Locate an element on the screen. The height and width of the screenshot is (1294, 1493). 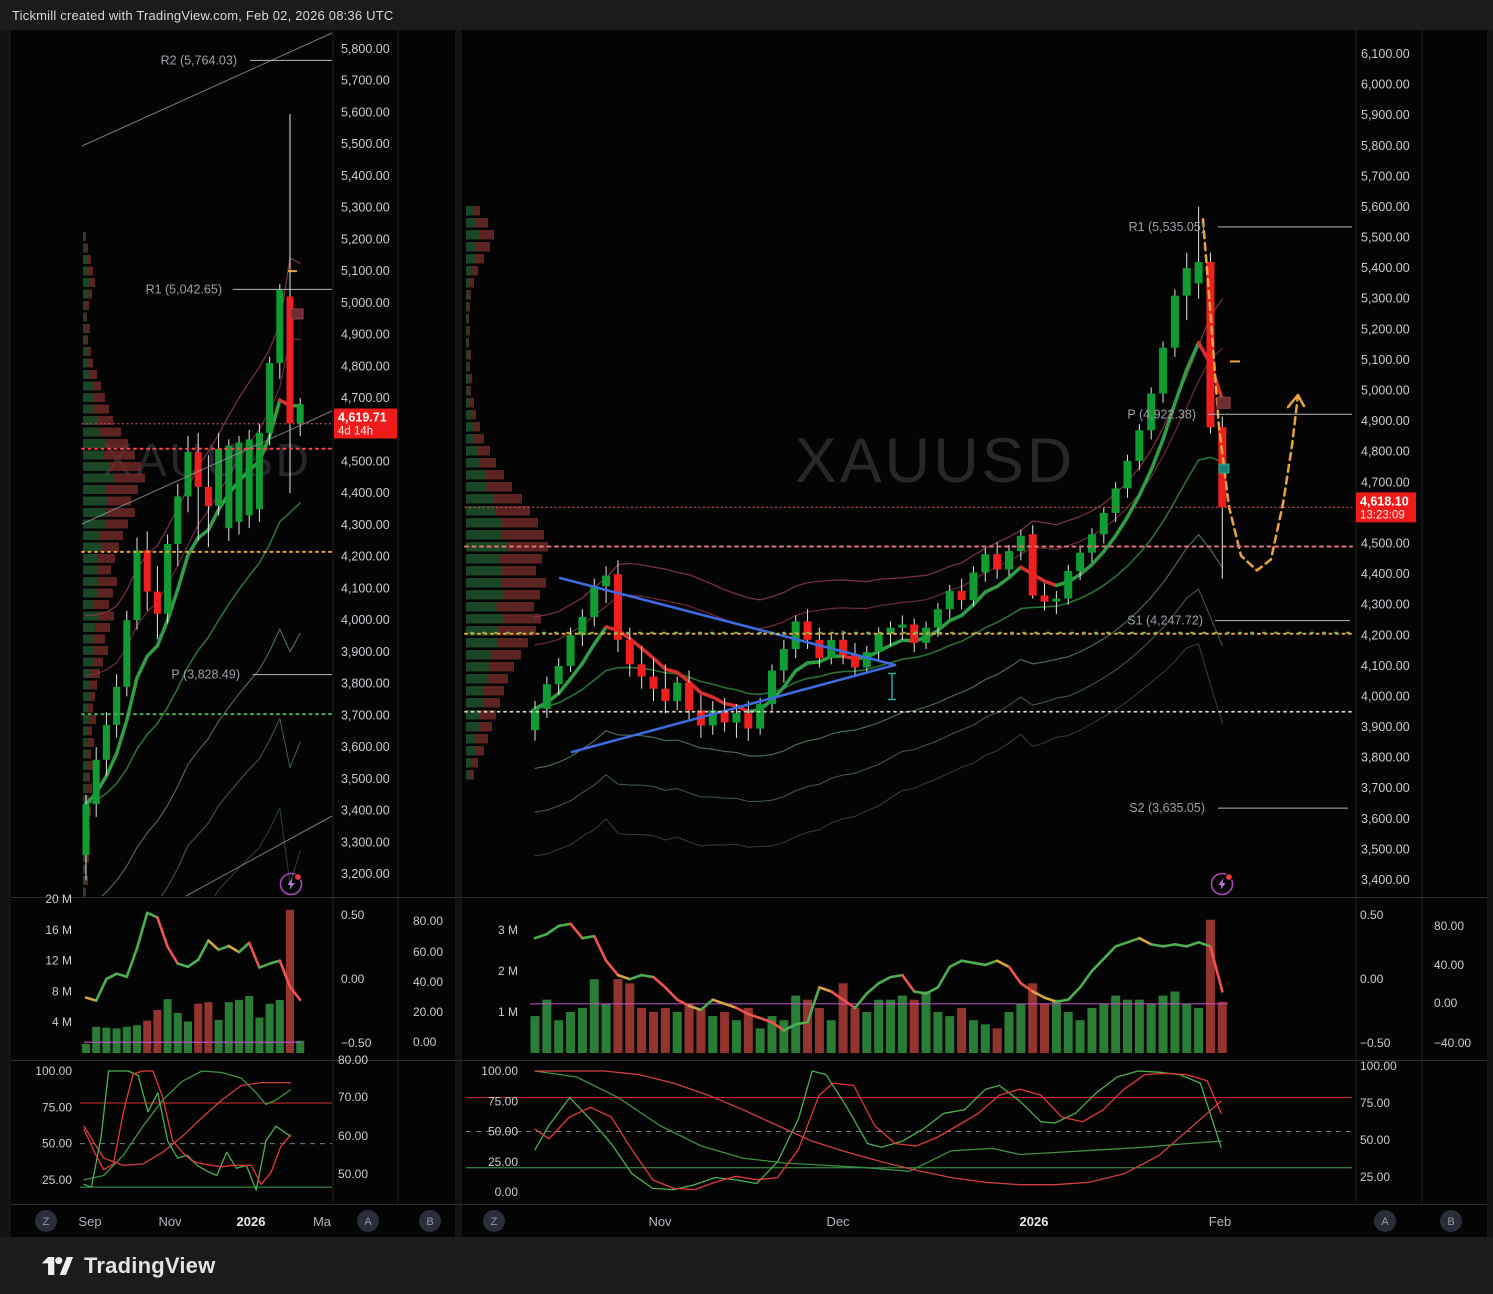
svg-text: R1 (5,535.05) is located at coordinates (1167, 227).